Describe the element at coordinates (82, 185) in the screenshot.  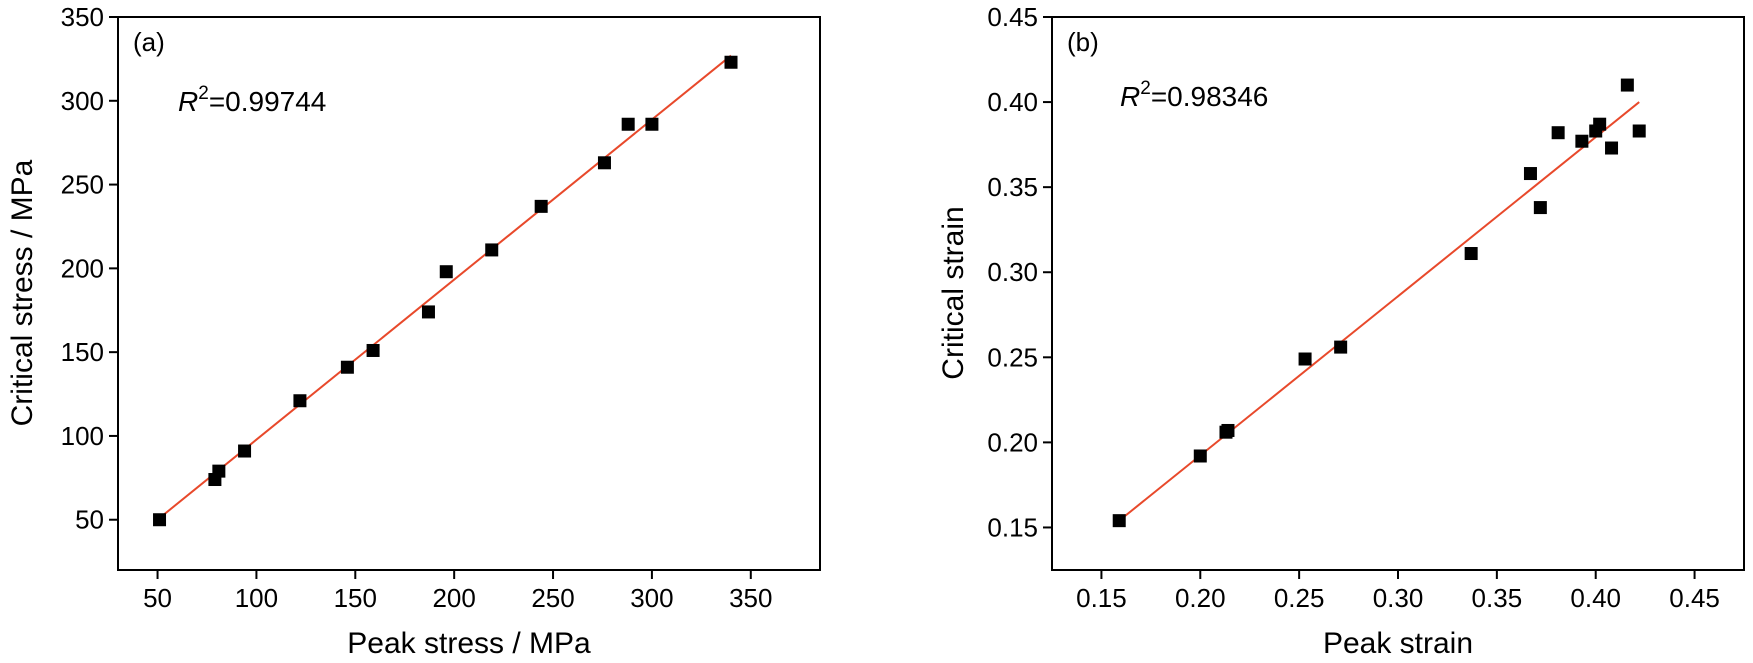
I see `panel-a-y-tick-label: 250` at that location.